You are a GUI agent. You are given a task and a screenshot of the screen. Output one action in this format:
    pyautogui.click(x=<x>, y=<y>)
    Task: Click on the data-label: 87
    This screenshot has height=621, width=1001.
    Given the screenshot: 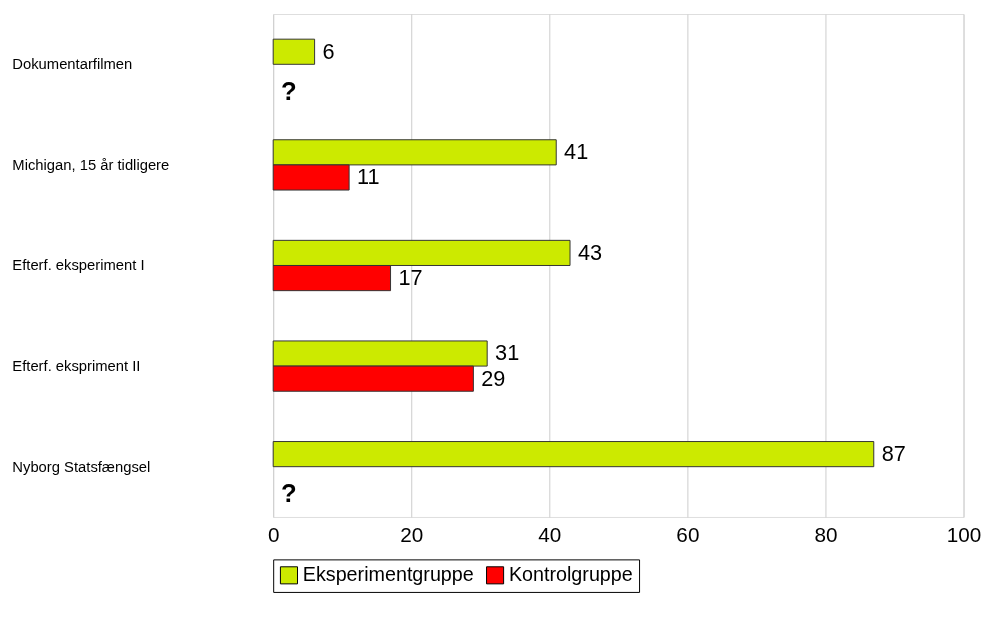 What is the action you would take?
    pyautogui.click(x=893, y=454)
    